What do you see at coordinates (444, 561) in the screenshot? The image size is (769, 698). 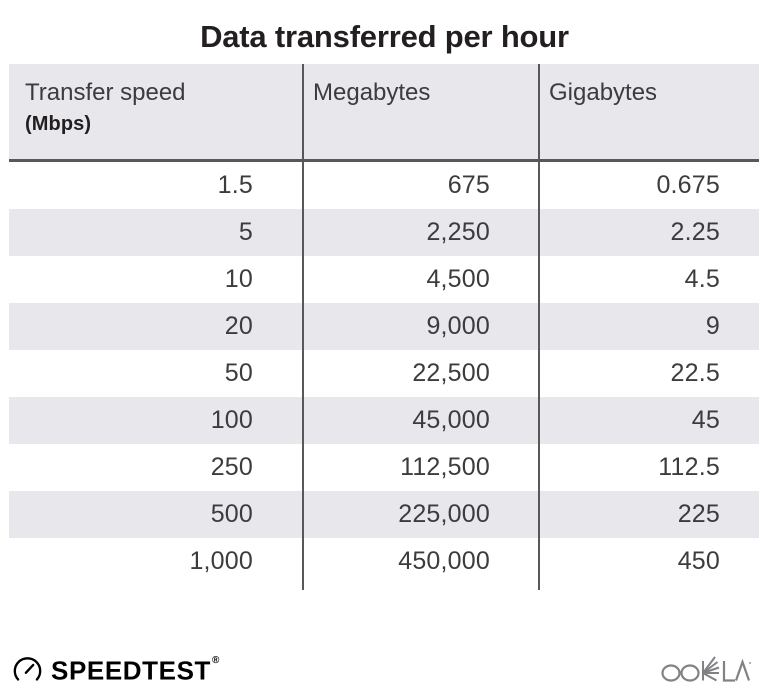 I see `cell-megabytes: 450,000` at bounding box center [444, 561].